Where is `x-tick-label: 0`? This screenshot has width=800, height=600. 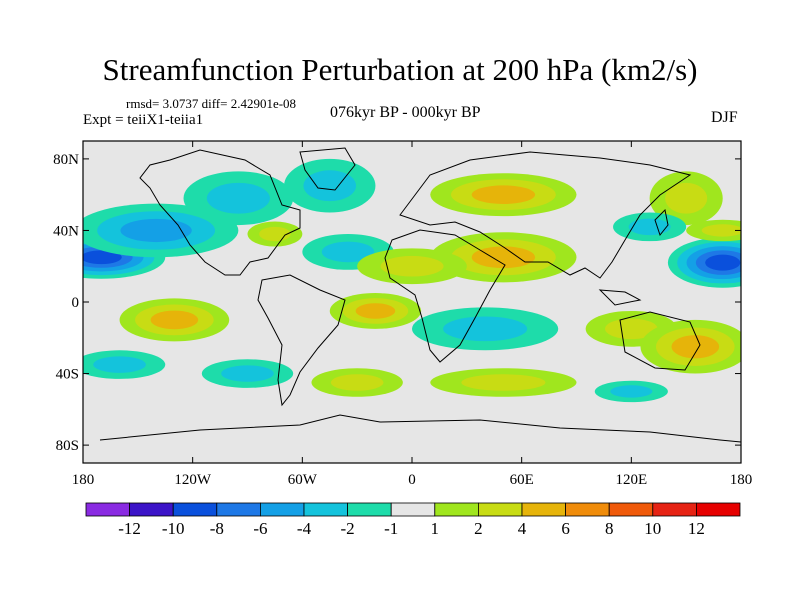 x-tick-label: 0 is located at coordinates (412, 480).